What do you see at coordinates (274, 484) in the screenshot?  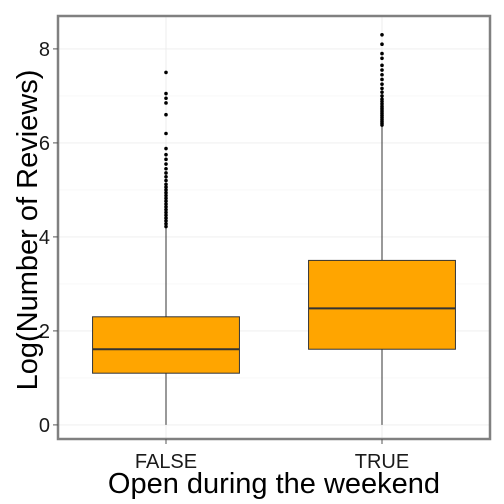 I see `x-axis-title: Open during the weekend` at bounding box center [274, 484].